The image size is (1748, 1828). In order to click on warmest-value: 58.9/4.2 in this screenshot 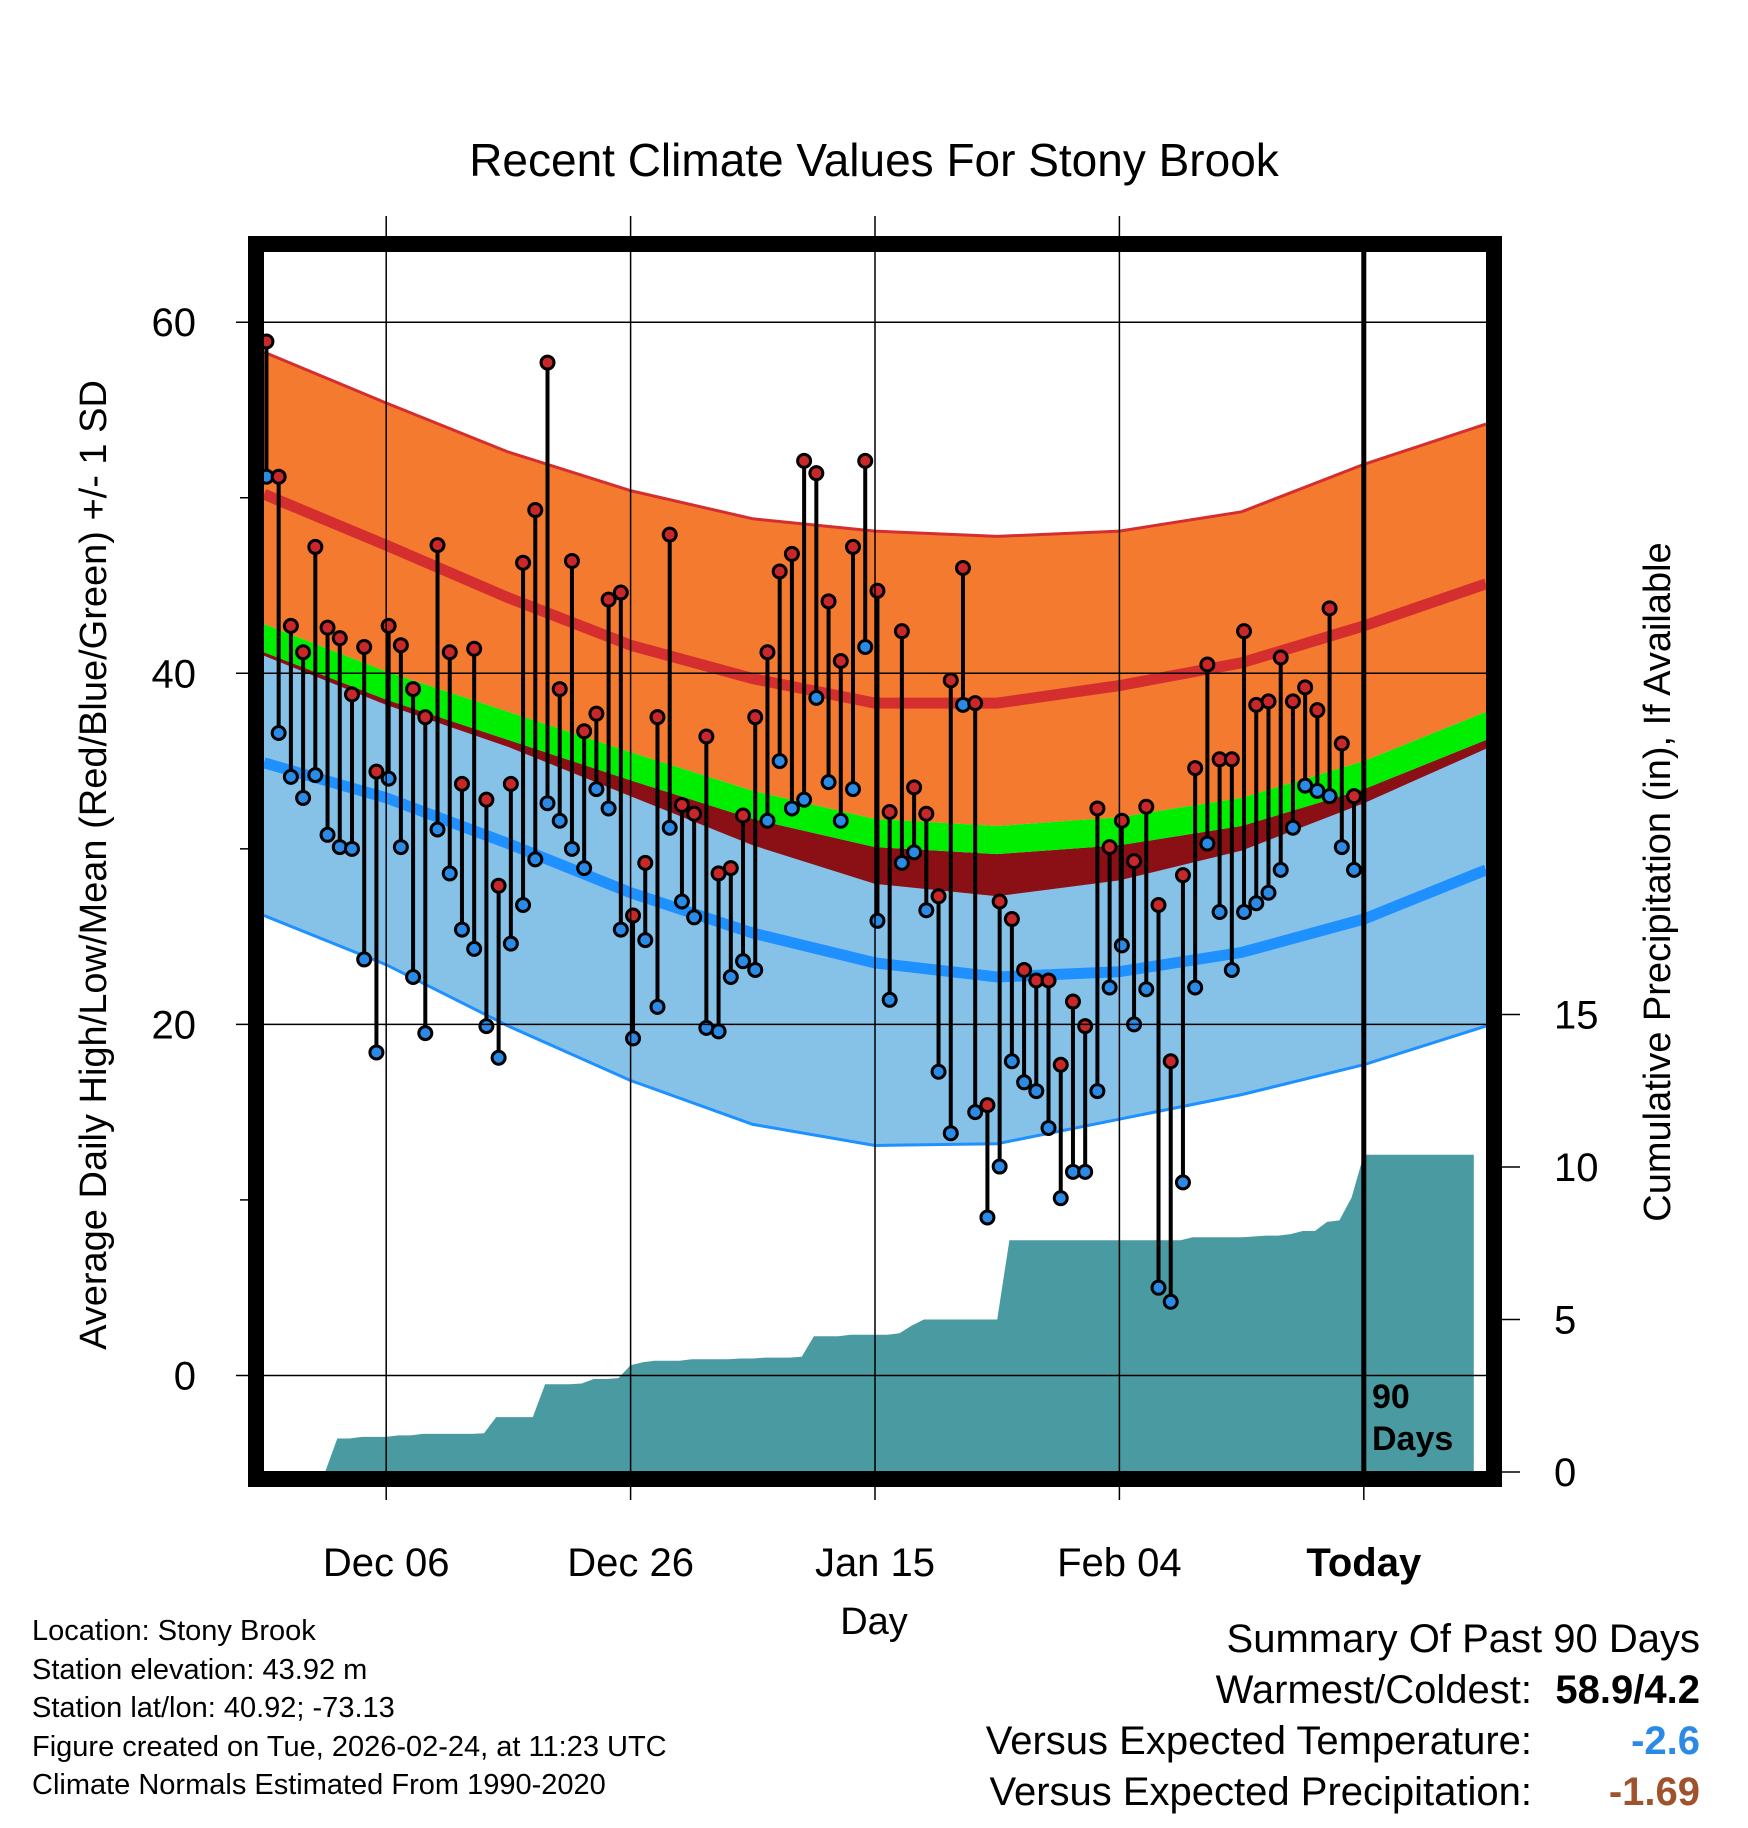, I will do `click(1627, 1690)`.